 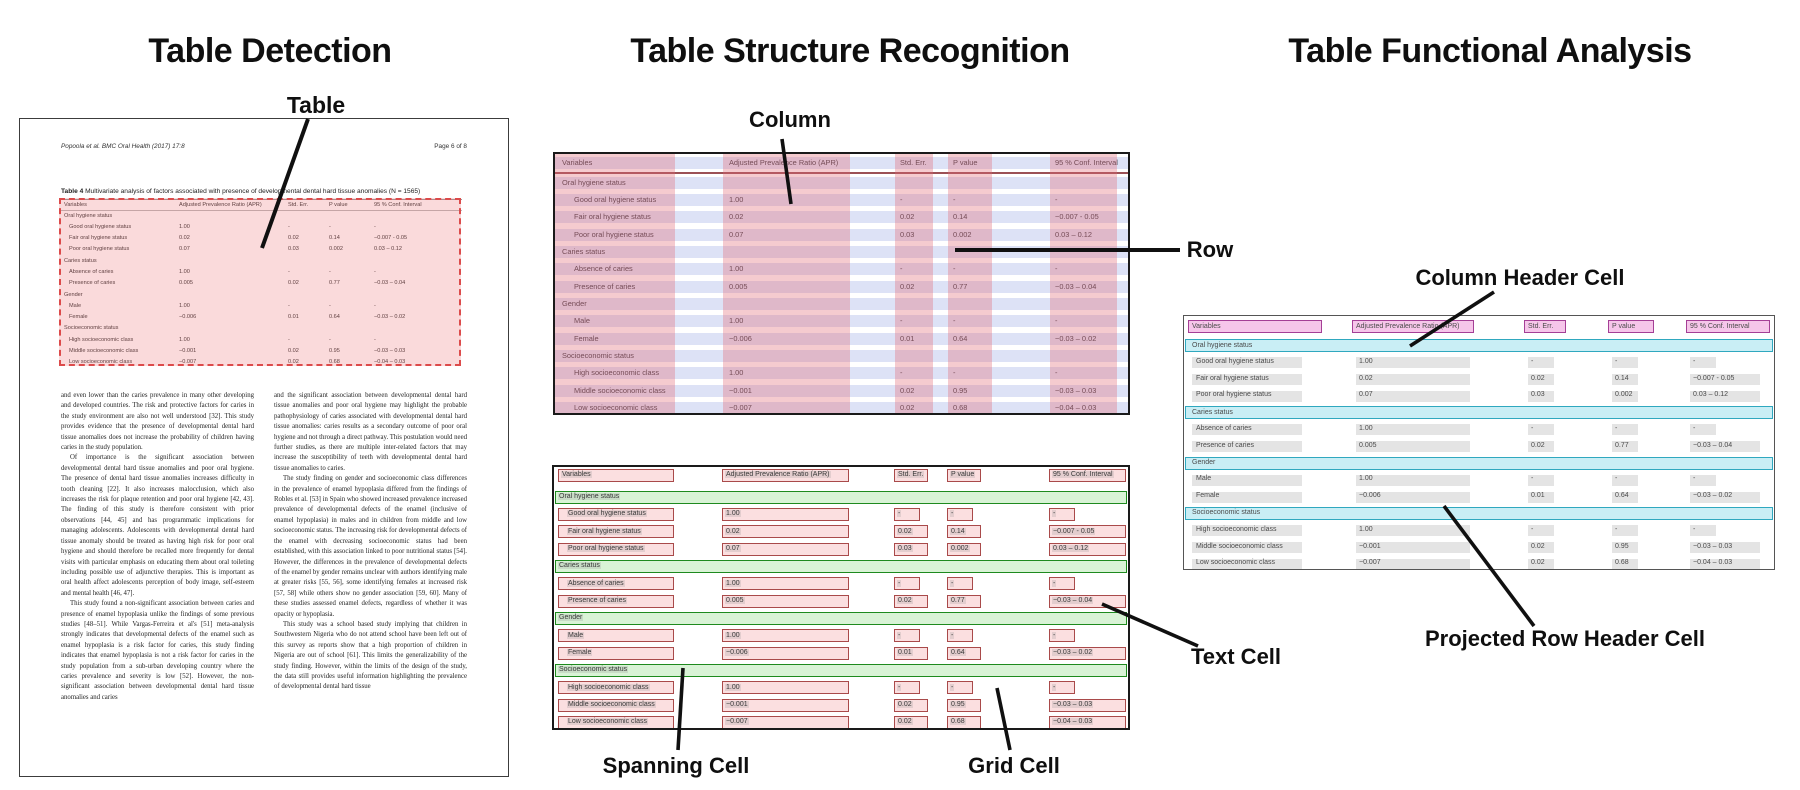 I want to click on grid-cell: -, so click(x=1062, y=584).